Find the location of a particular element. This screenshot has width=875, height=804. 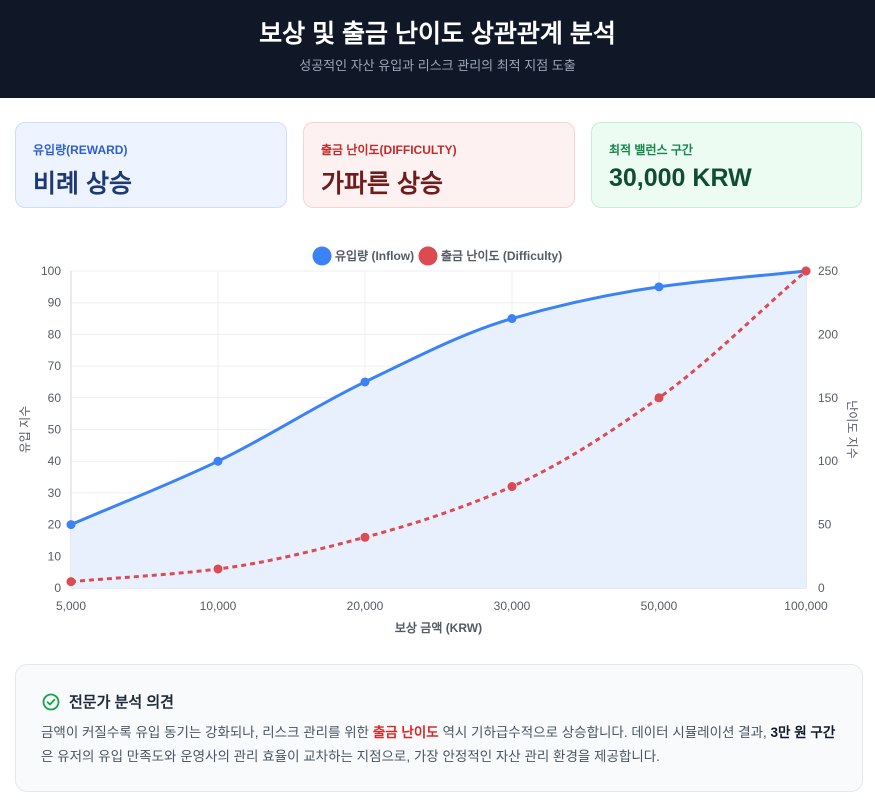

y-left-tick-label: 40 is located at coordinates (55, 461).